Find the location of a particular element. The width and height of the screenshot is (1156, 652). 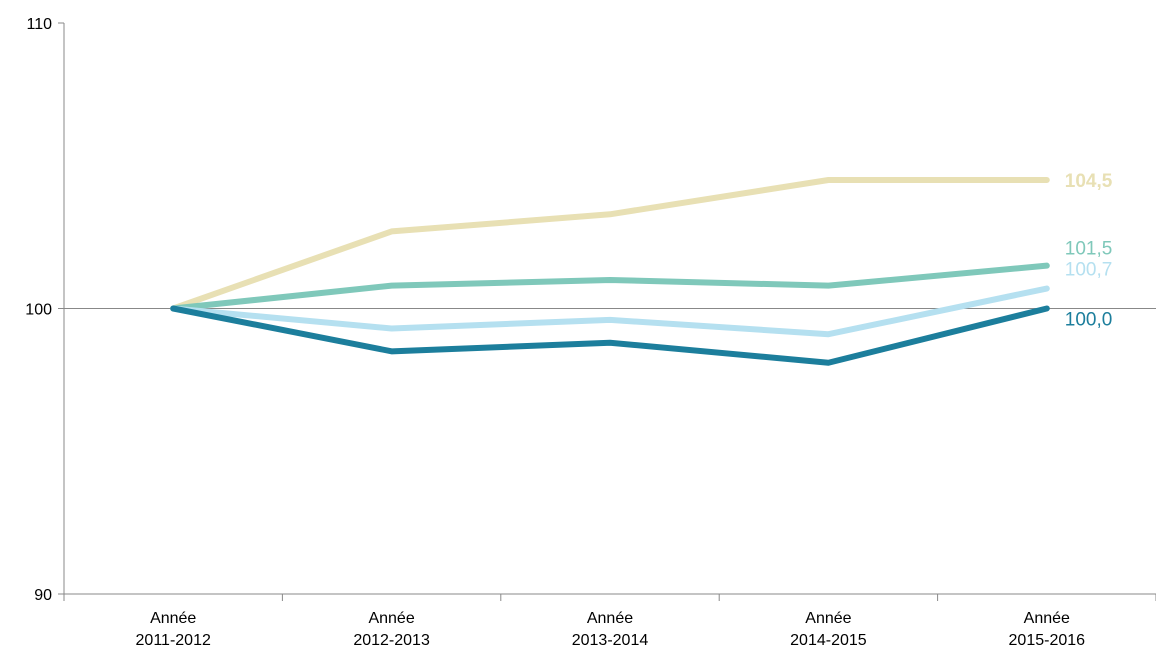

series-end-label: 104,5 is located at coordinates (1089, 181).